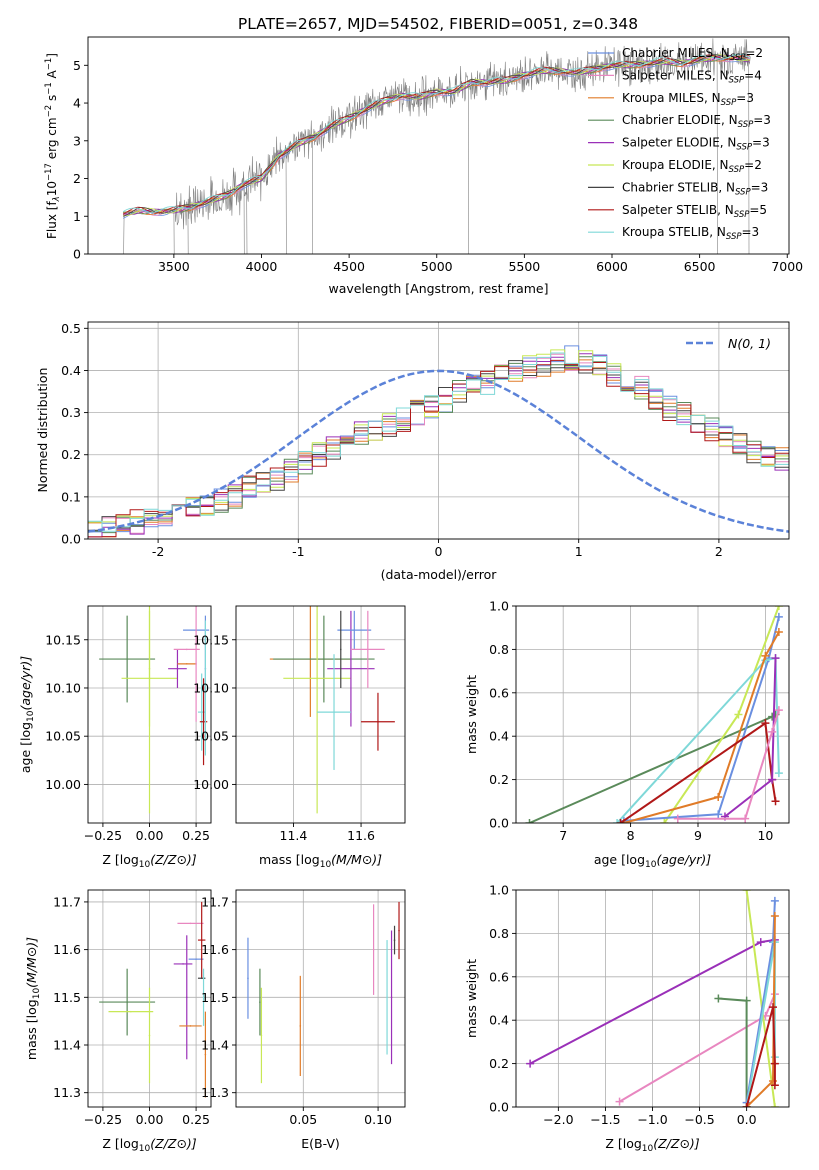 The image size is (819, 1170). Describe the element at coordinates (103, 1119) in the screenshot. I see `x-tick-label: −0.25` at that location.